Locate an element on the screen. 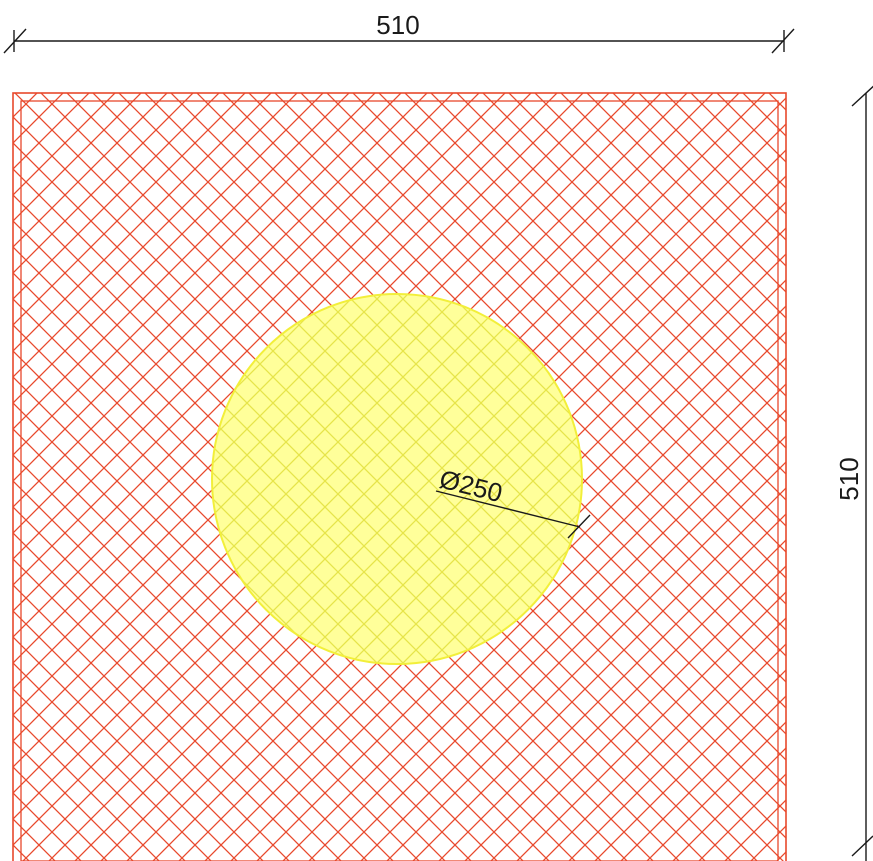 The image size is (873, 861). height-dimension-label: 510 is located at coordinates (849, 478).